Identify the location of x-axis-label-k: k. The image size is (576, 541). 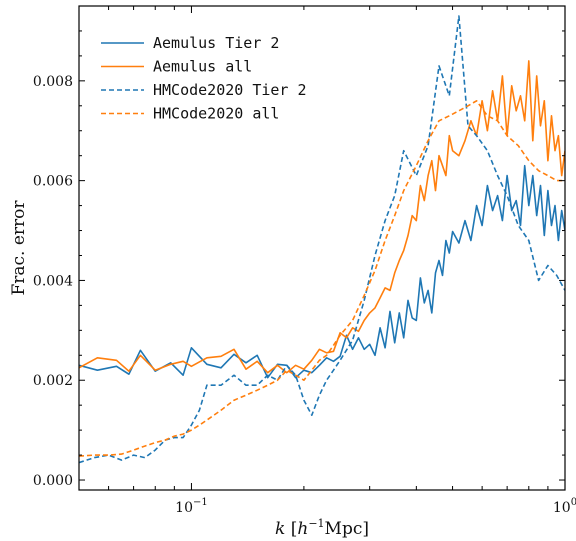
(280, 529).